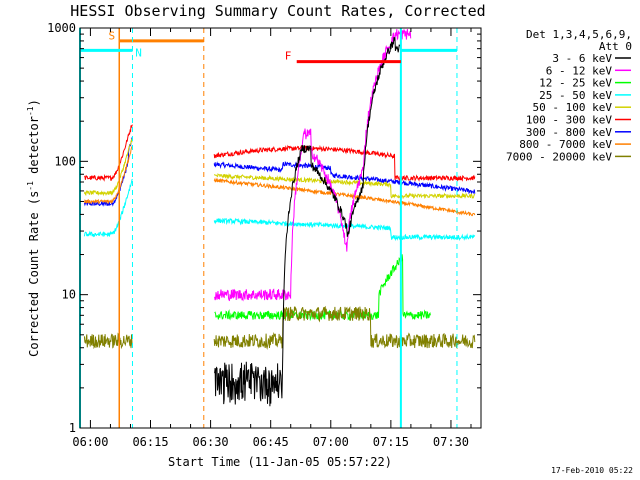  Describe the element at coordinates (90, 442) in the screenshot. I see `x-tick-label: 06:00` at that location.